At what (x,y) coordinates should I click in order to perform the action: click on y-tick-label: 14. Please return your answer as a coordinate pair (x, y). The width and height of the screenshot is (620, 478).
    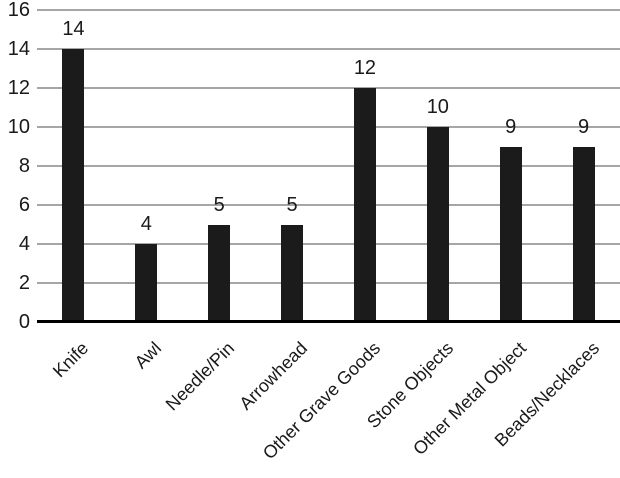
    Looking at the image, I should click on (18, 49).